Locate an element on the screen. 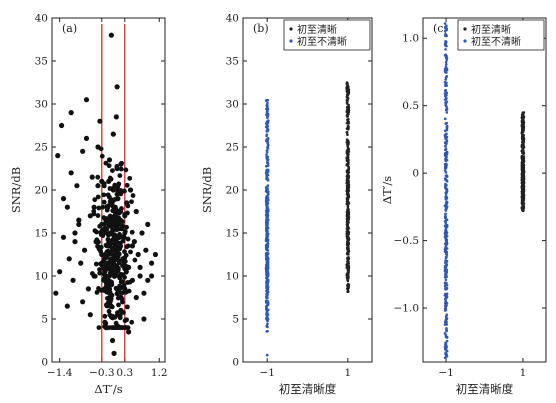  y-tick-label: −0.5 is located at coordinates (407, 241).